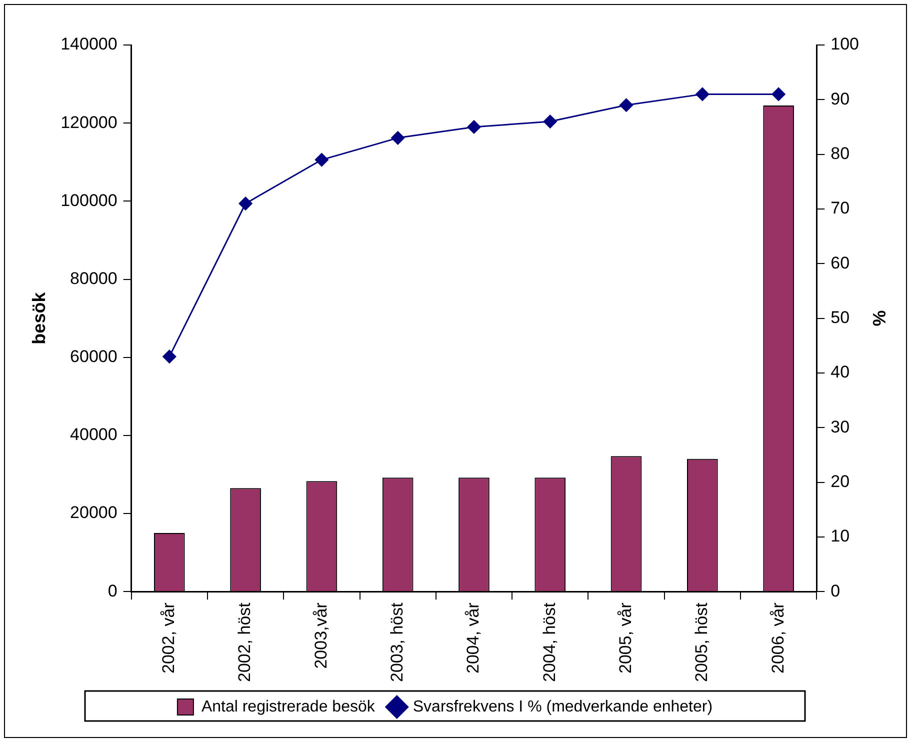 Image resolution: width=913 pixels, height=744 pixels. I want to click on y2-tick-label: 20, so click(840, 481).